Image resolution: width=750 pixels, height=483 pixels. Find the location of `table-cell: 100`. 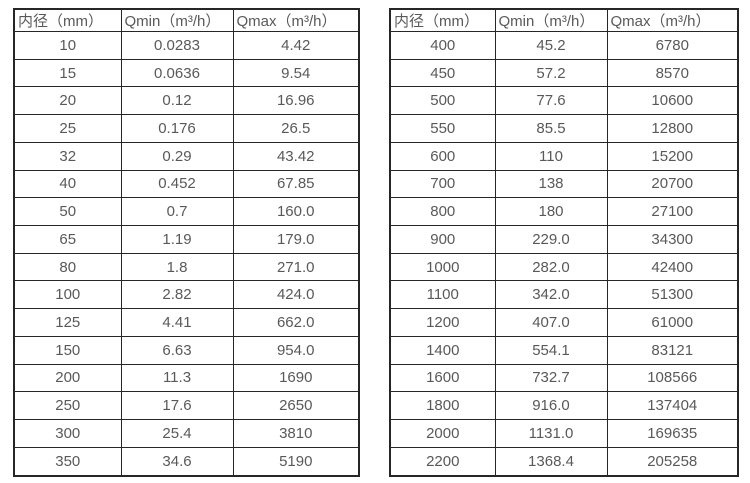

table-cell: 100 is located at coordinates (67, 295).